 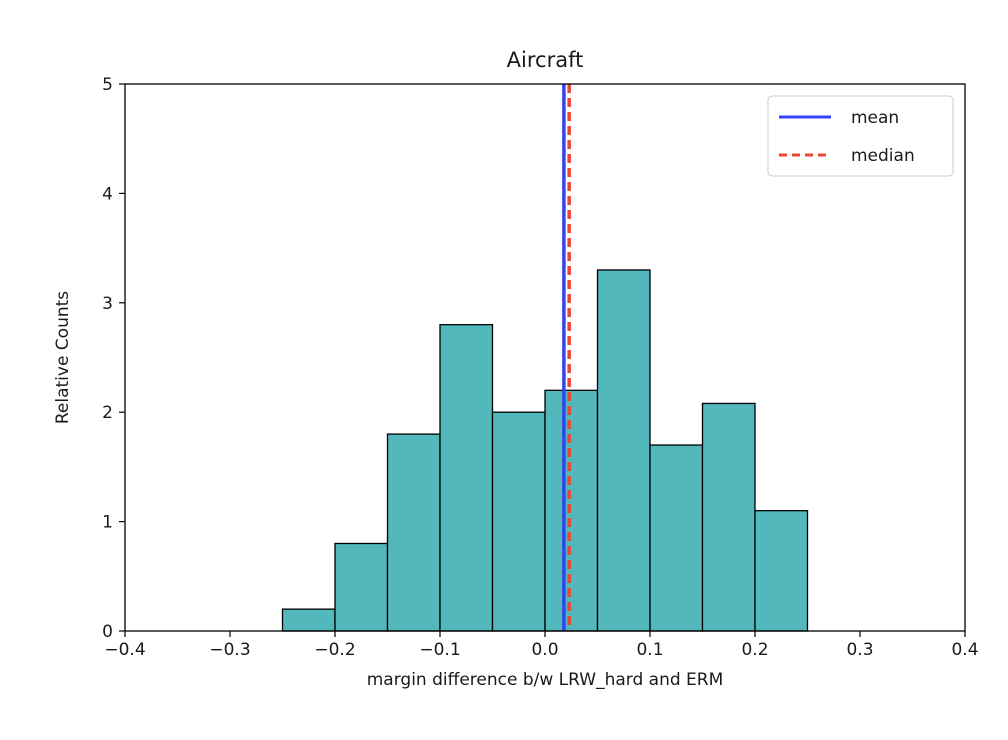 What do you see at coordinates (544, 650) in the screenshot?
I see `x-tick-label: 0.0` at bounding box center [544, 650].